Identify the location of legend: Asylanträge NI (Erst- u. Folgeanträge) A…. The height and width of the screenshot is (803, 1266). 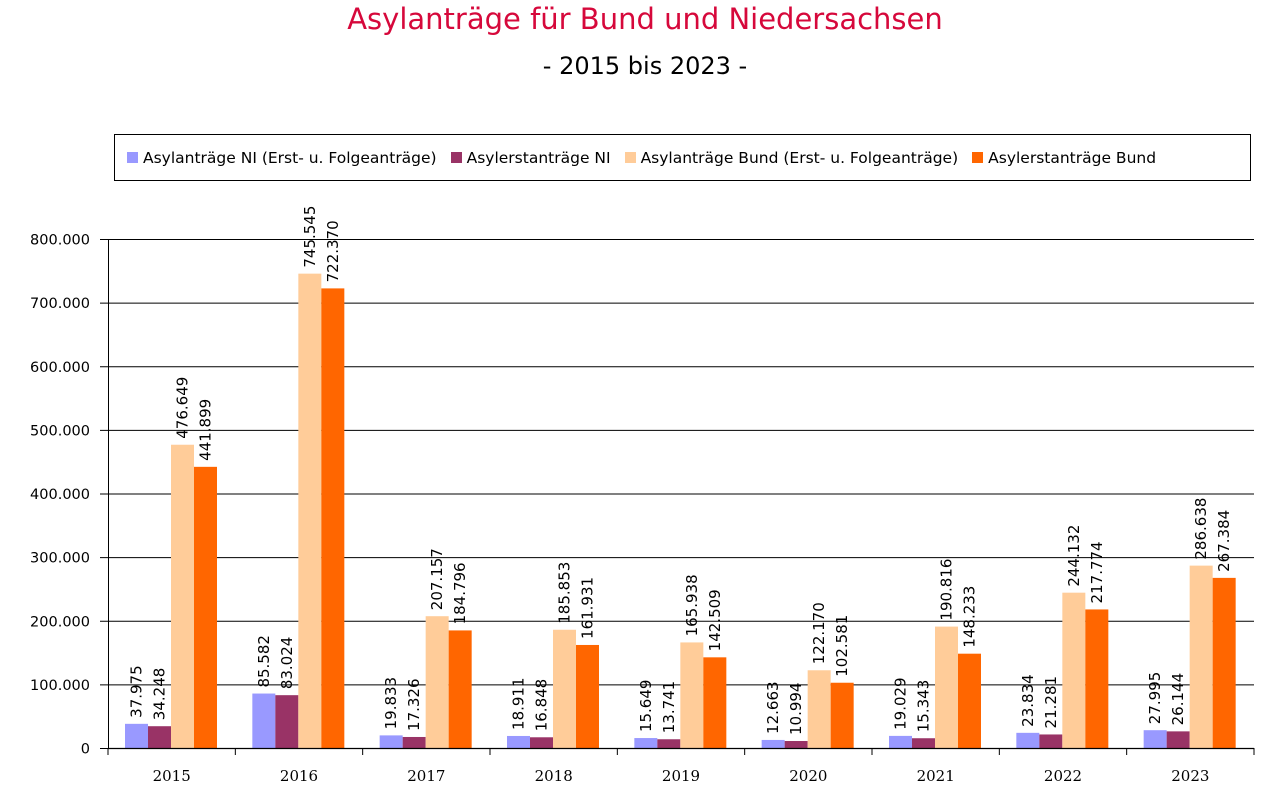
(682, 157).